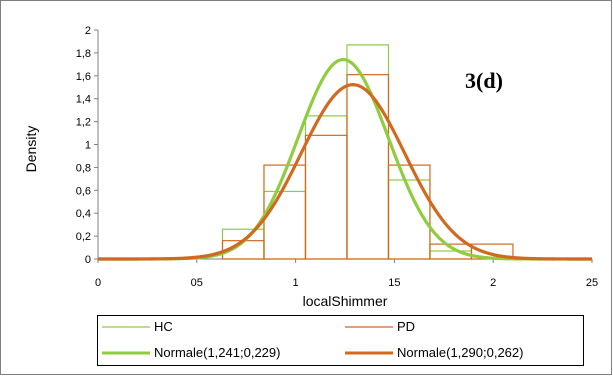 Image resolution: width=613 pixels, height=381 pixels. Describe the element at coordinates (592, 283) in the screenshot. I see `x-tick-label: 25` at that location.